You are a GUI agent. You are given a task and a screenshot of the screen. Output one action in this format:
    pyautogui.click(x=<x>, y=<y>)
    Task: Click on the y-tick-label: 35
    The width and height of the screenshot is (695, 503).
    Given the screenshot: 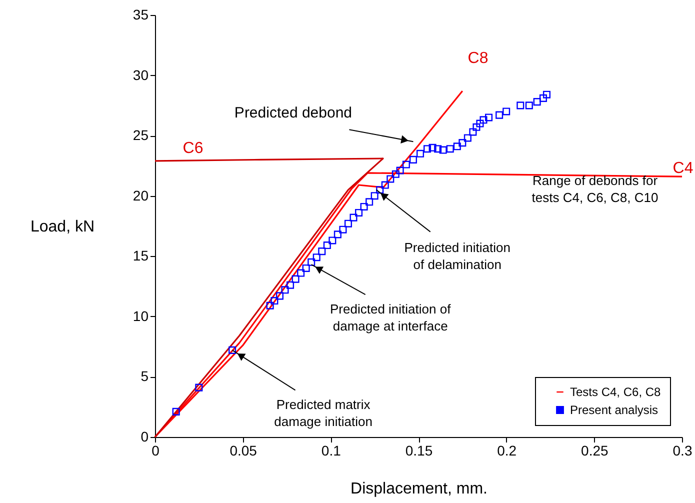 What is the action you would take?
    pyautogui.click(x=140, y=14)
    